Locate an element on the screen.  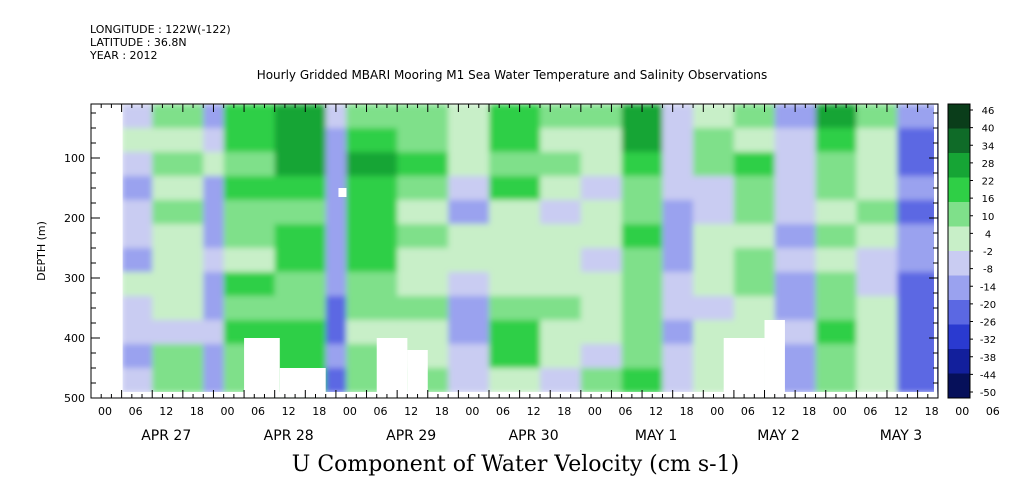
year-label: YEAR : 2012 is located at coordinates (124, 55).